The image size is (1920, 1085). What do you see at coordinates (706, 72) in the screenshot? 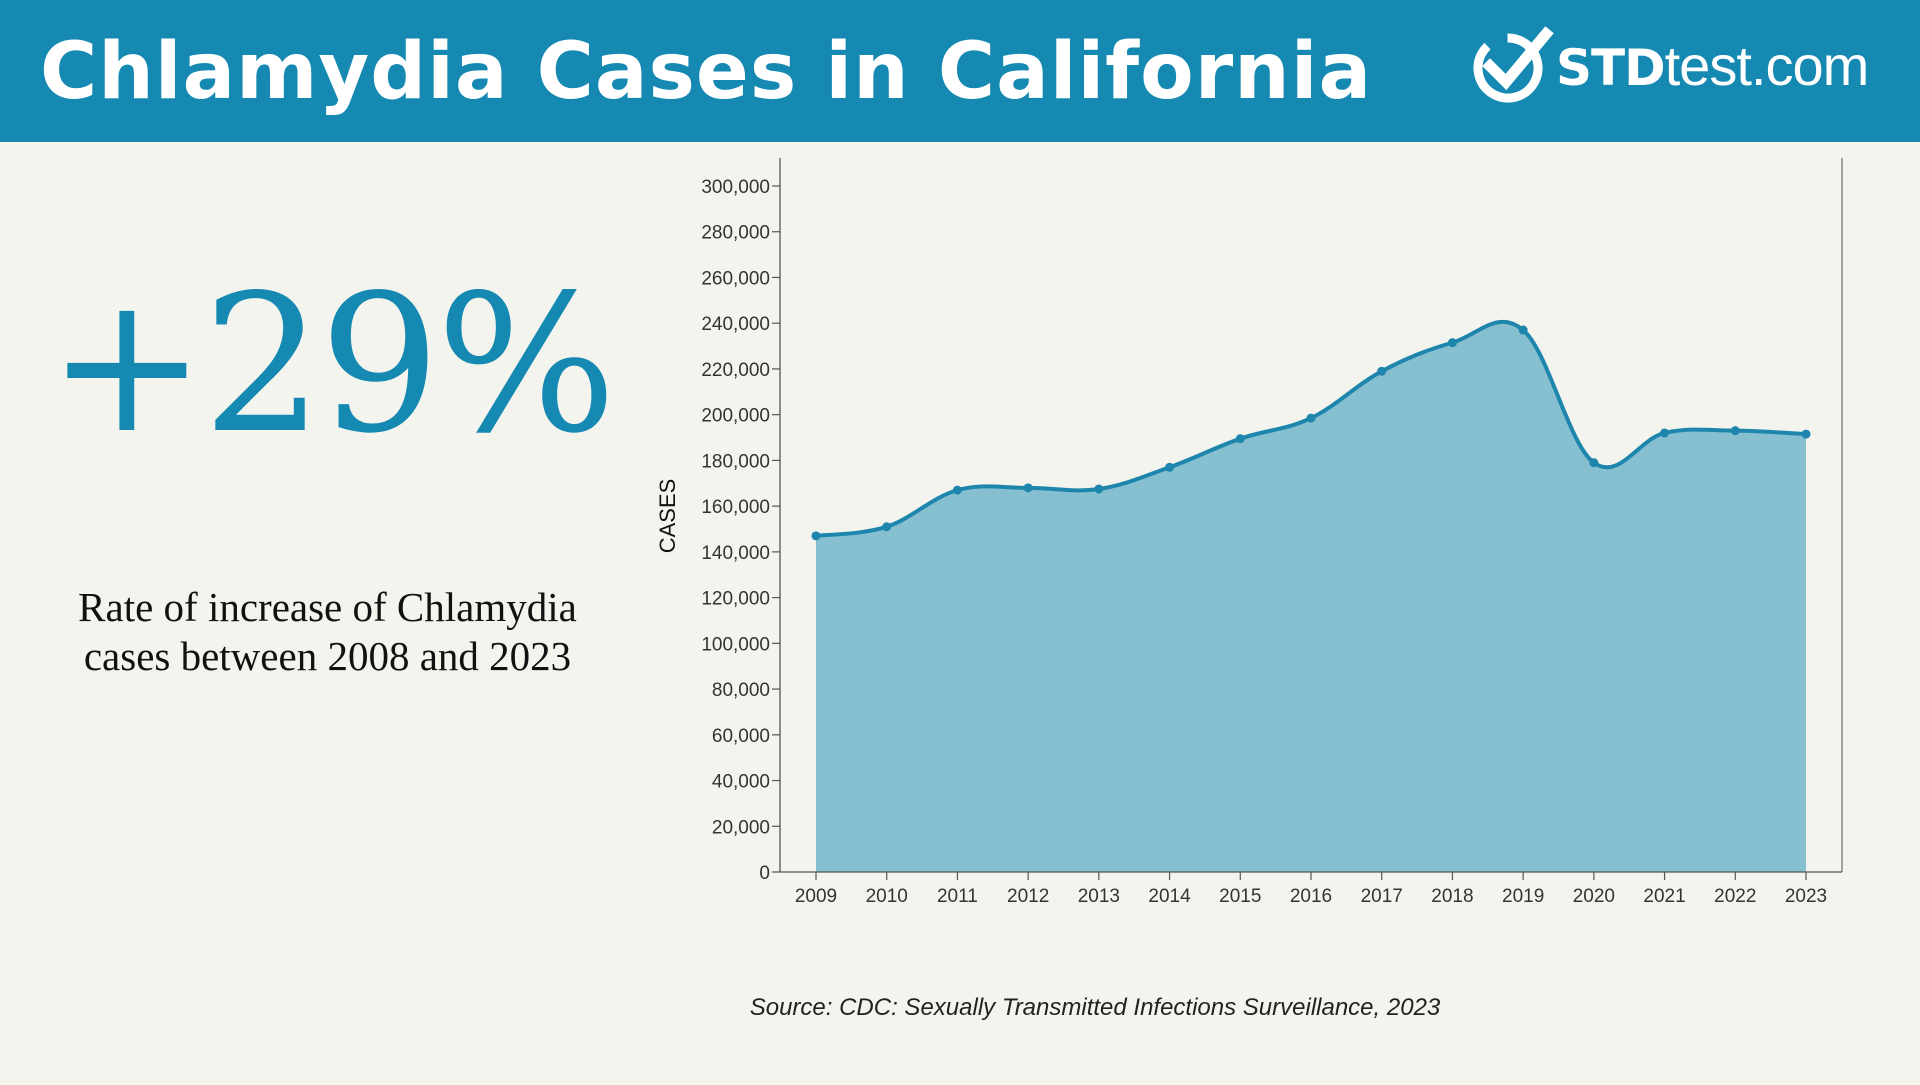
I see `page-title: Chlamydia Cases in California` at bounding box center [706, 72].